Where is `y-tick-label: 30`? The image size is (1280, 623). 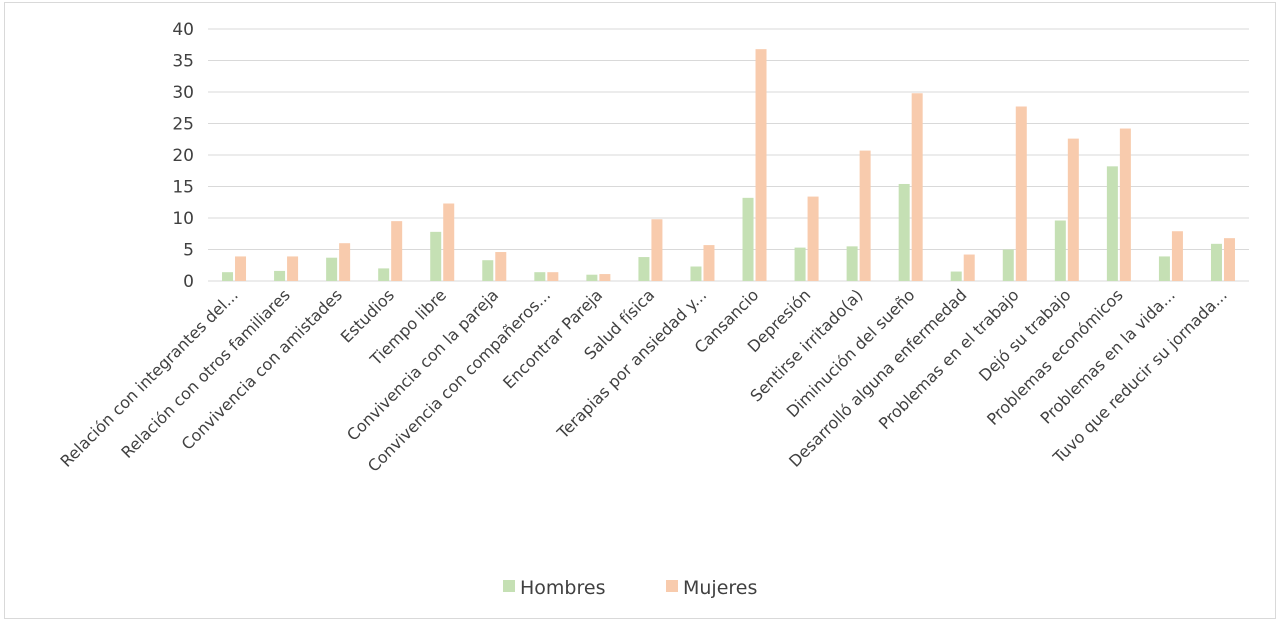 y-tick-label: 30 is located at coordinates (183, 93).